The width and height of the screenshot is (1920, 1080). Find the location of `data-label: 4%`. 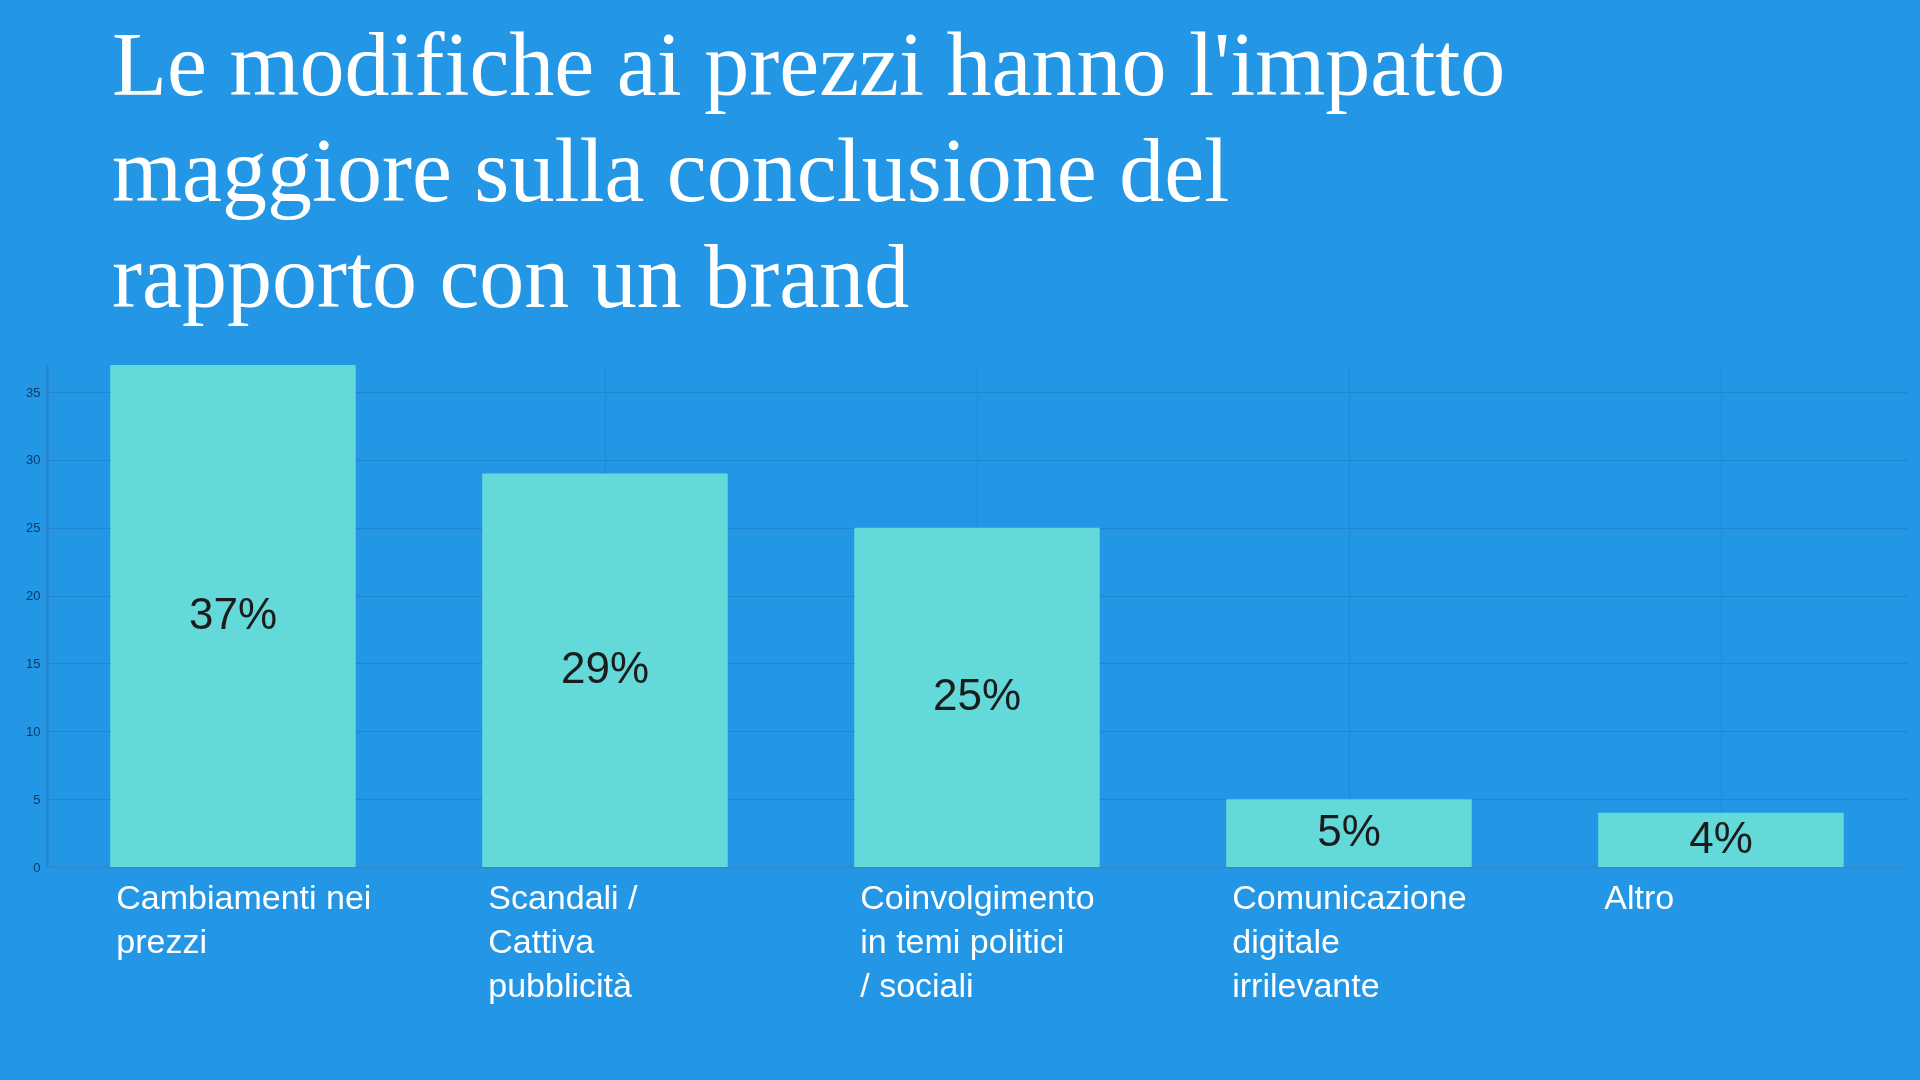

data-label: 4% is located at coordinates (1721, 837).